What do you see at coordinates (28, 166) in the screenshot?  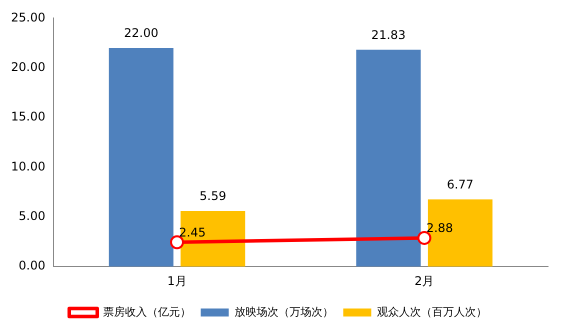 I see `y-tick-label: 10.00` at bounding box center [28, 166].